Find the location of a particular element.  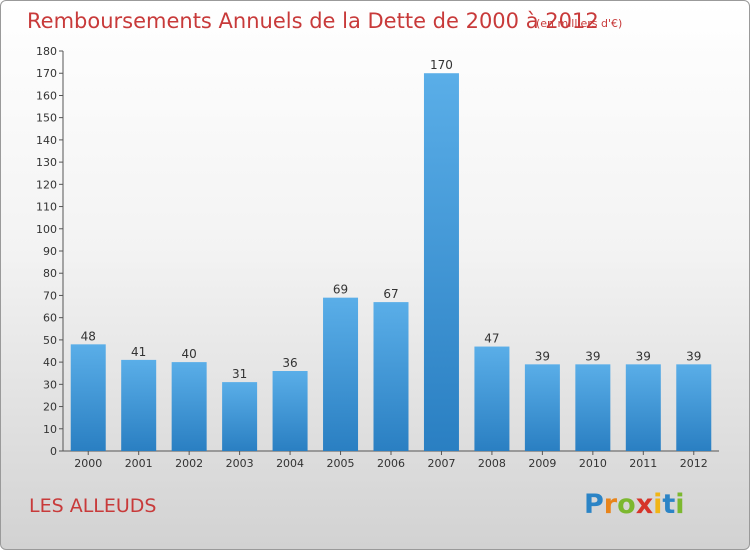

x-tick-label: 2000 is located at coordinates (88, 463).